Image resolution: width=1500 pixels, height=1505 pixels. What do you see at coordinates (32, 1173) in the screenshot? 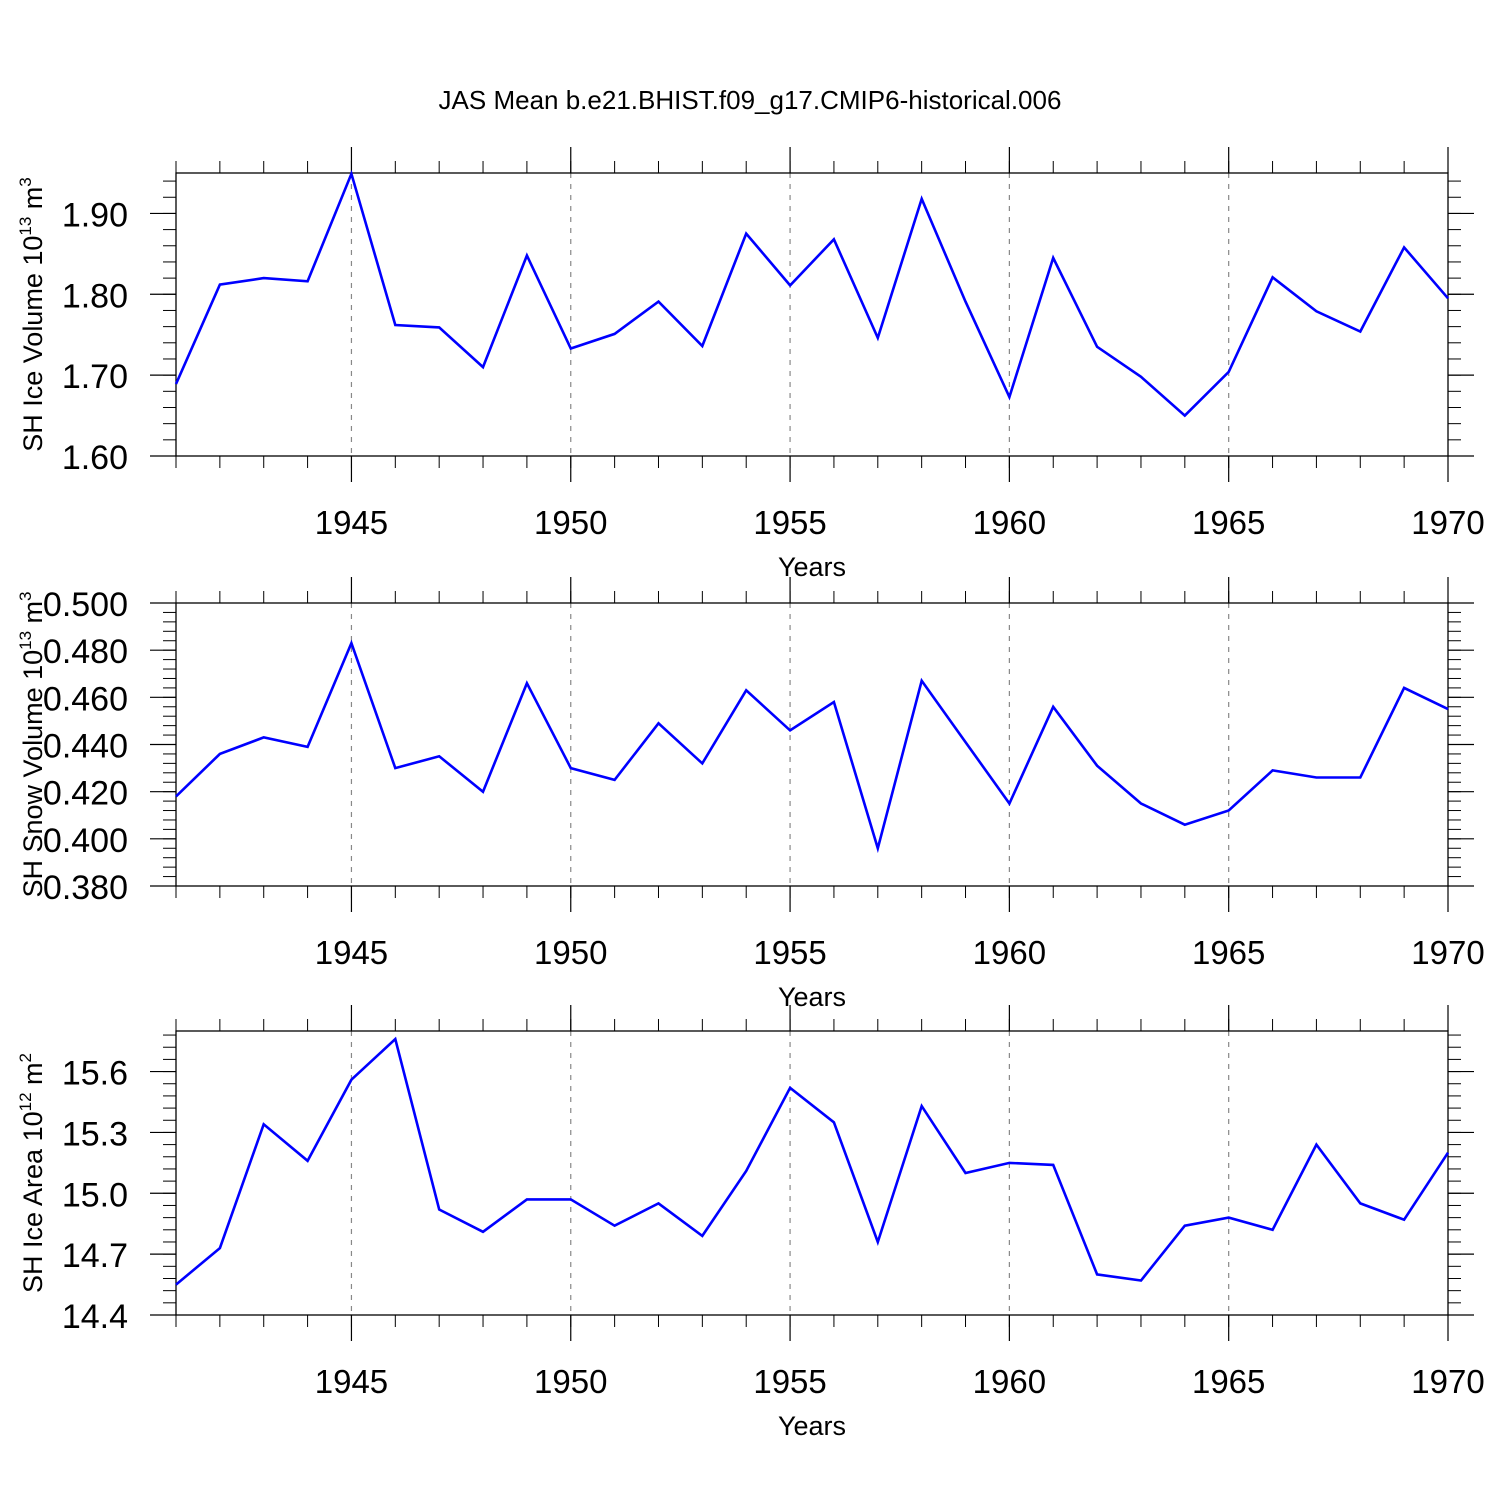
I see `y-axis-label: SH Ice Area 1012 m2` at bounding box center [32, 1173].